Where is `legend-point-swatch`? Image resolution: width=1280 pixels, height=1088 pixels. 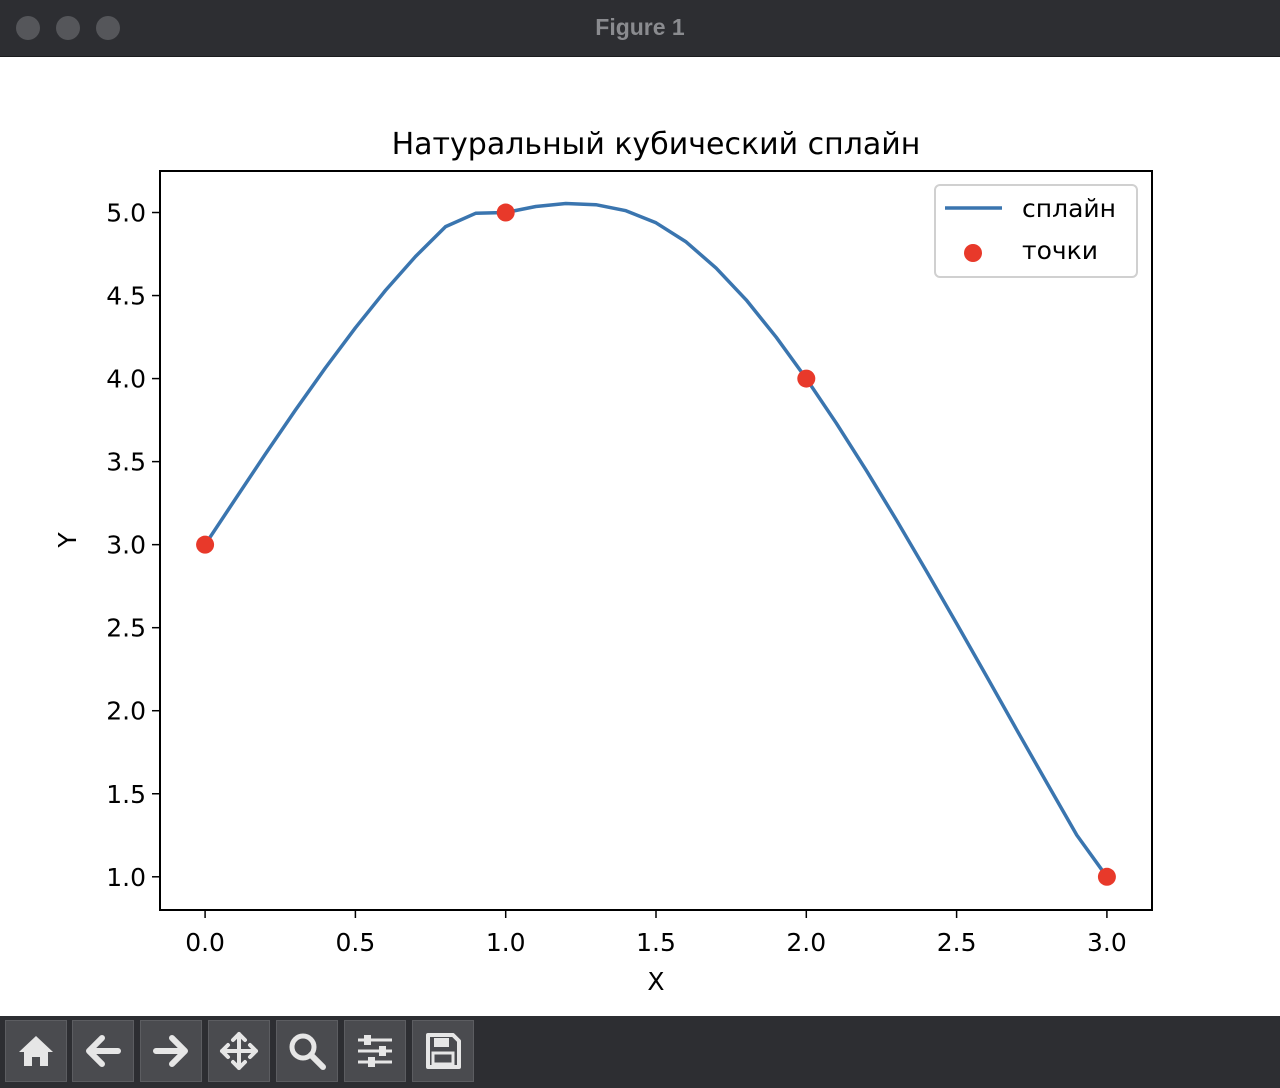
legend-point-swatch is located at coordinates (973, 253).